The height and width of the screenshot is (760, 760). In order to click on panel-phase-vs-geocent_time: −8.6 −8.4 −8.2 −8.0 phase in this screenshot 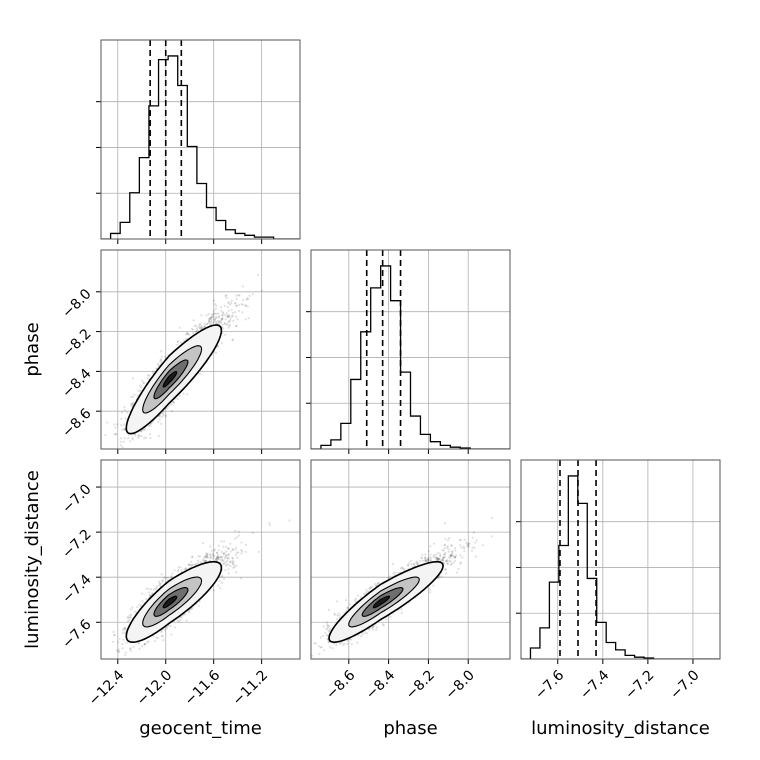, I will do `click(161, 351)`.